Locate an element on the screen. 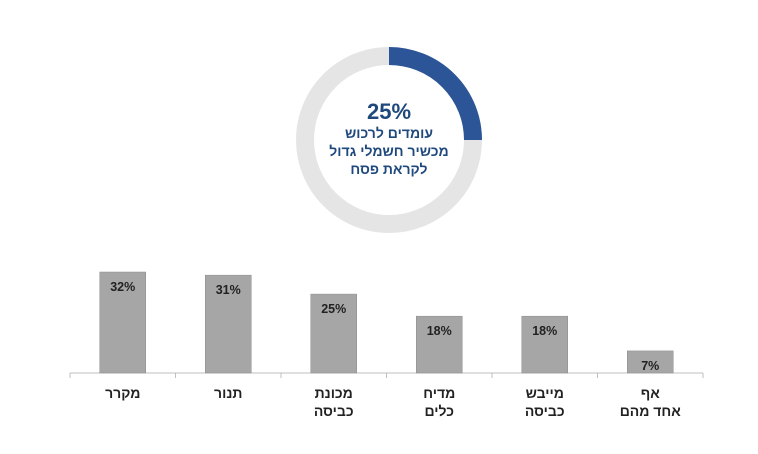 The image size is (758, 454). donut-caption-line: לקראת פסח is located at coordinates (388, 169).